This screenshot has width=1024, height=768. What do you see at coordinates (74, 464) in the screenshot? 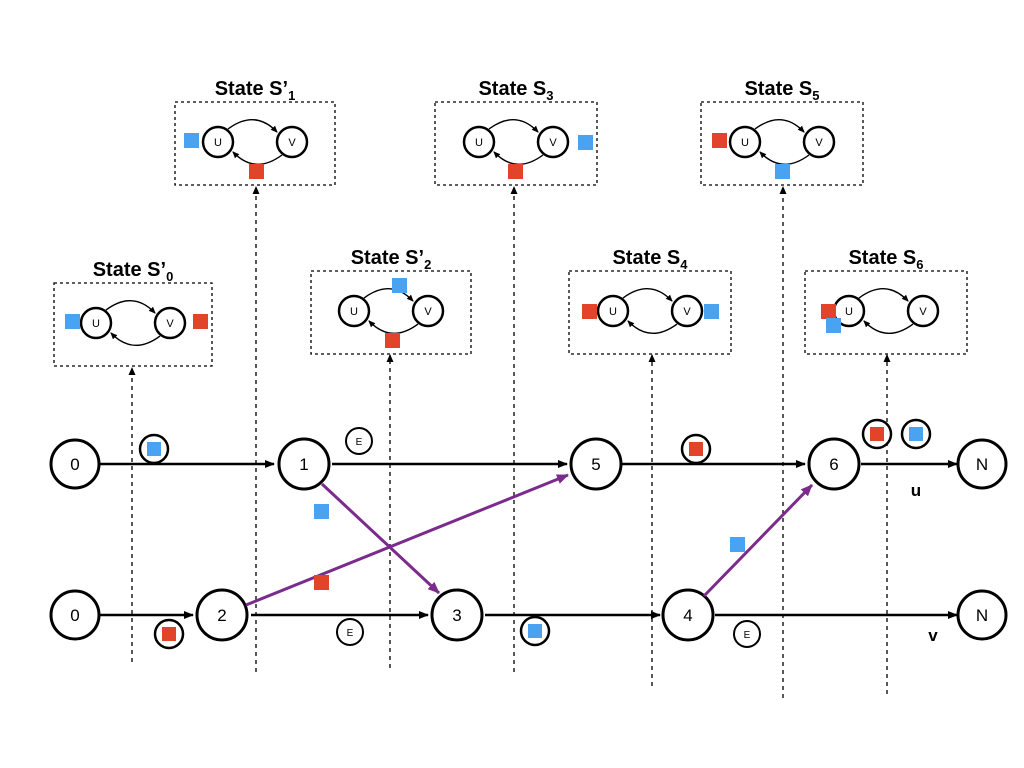
I see `node-u-0-label: 0` at bounding box center [74, 464].